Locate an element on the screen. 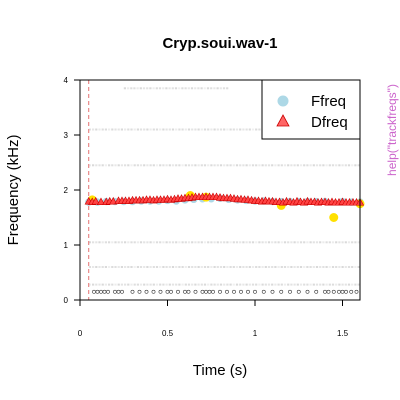 The height and width of the screenshot is (400, 400). y-axis-label: Frequency (kHz) is located at coordinates (13, 190).